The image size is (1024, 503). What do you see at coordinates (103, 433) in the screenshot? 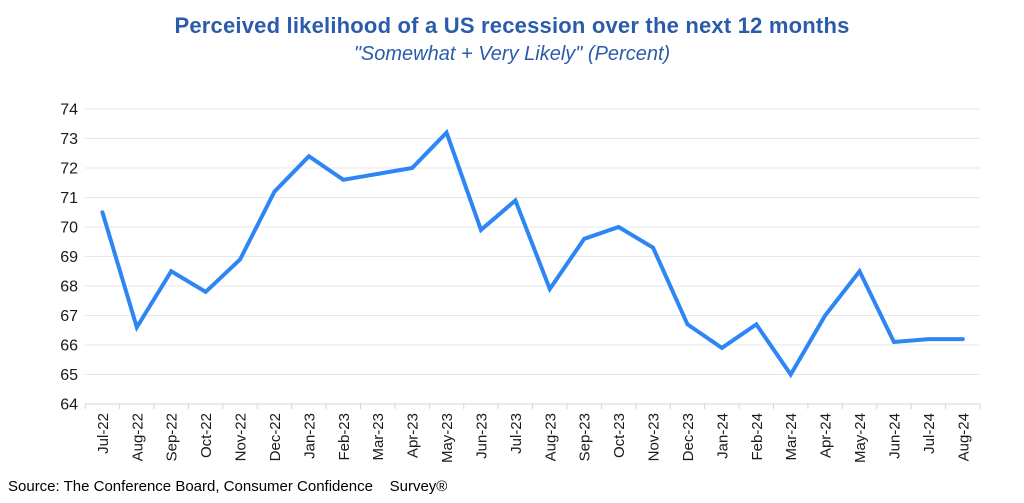
I see `x-tick-label: Jul-22` at bounding box center [103, 433].